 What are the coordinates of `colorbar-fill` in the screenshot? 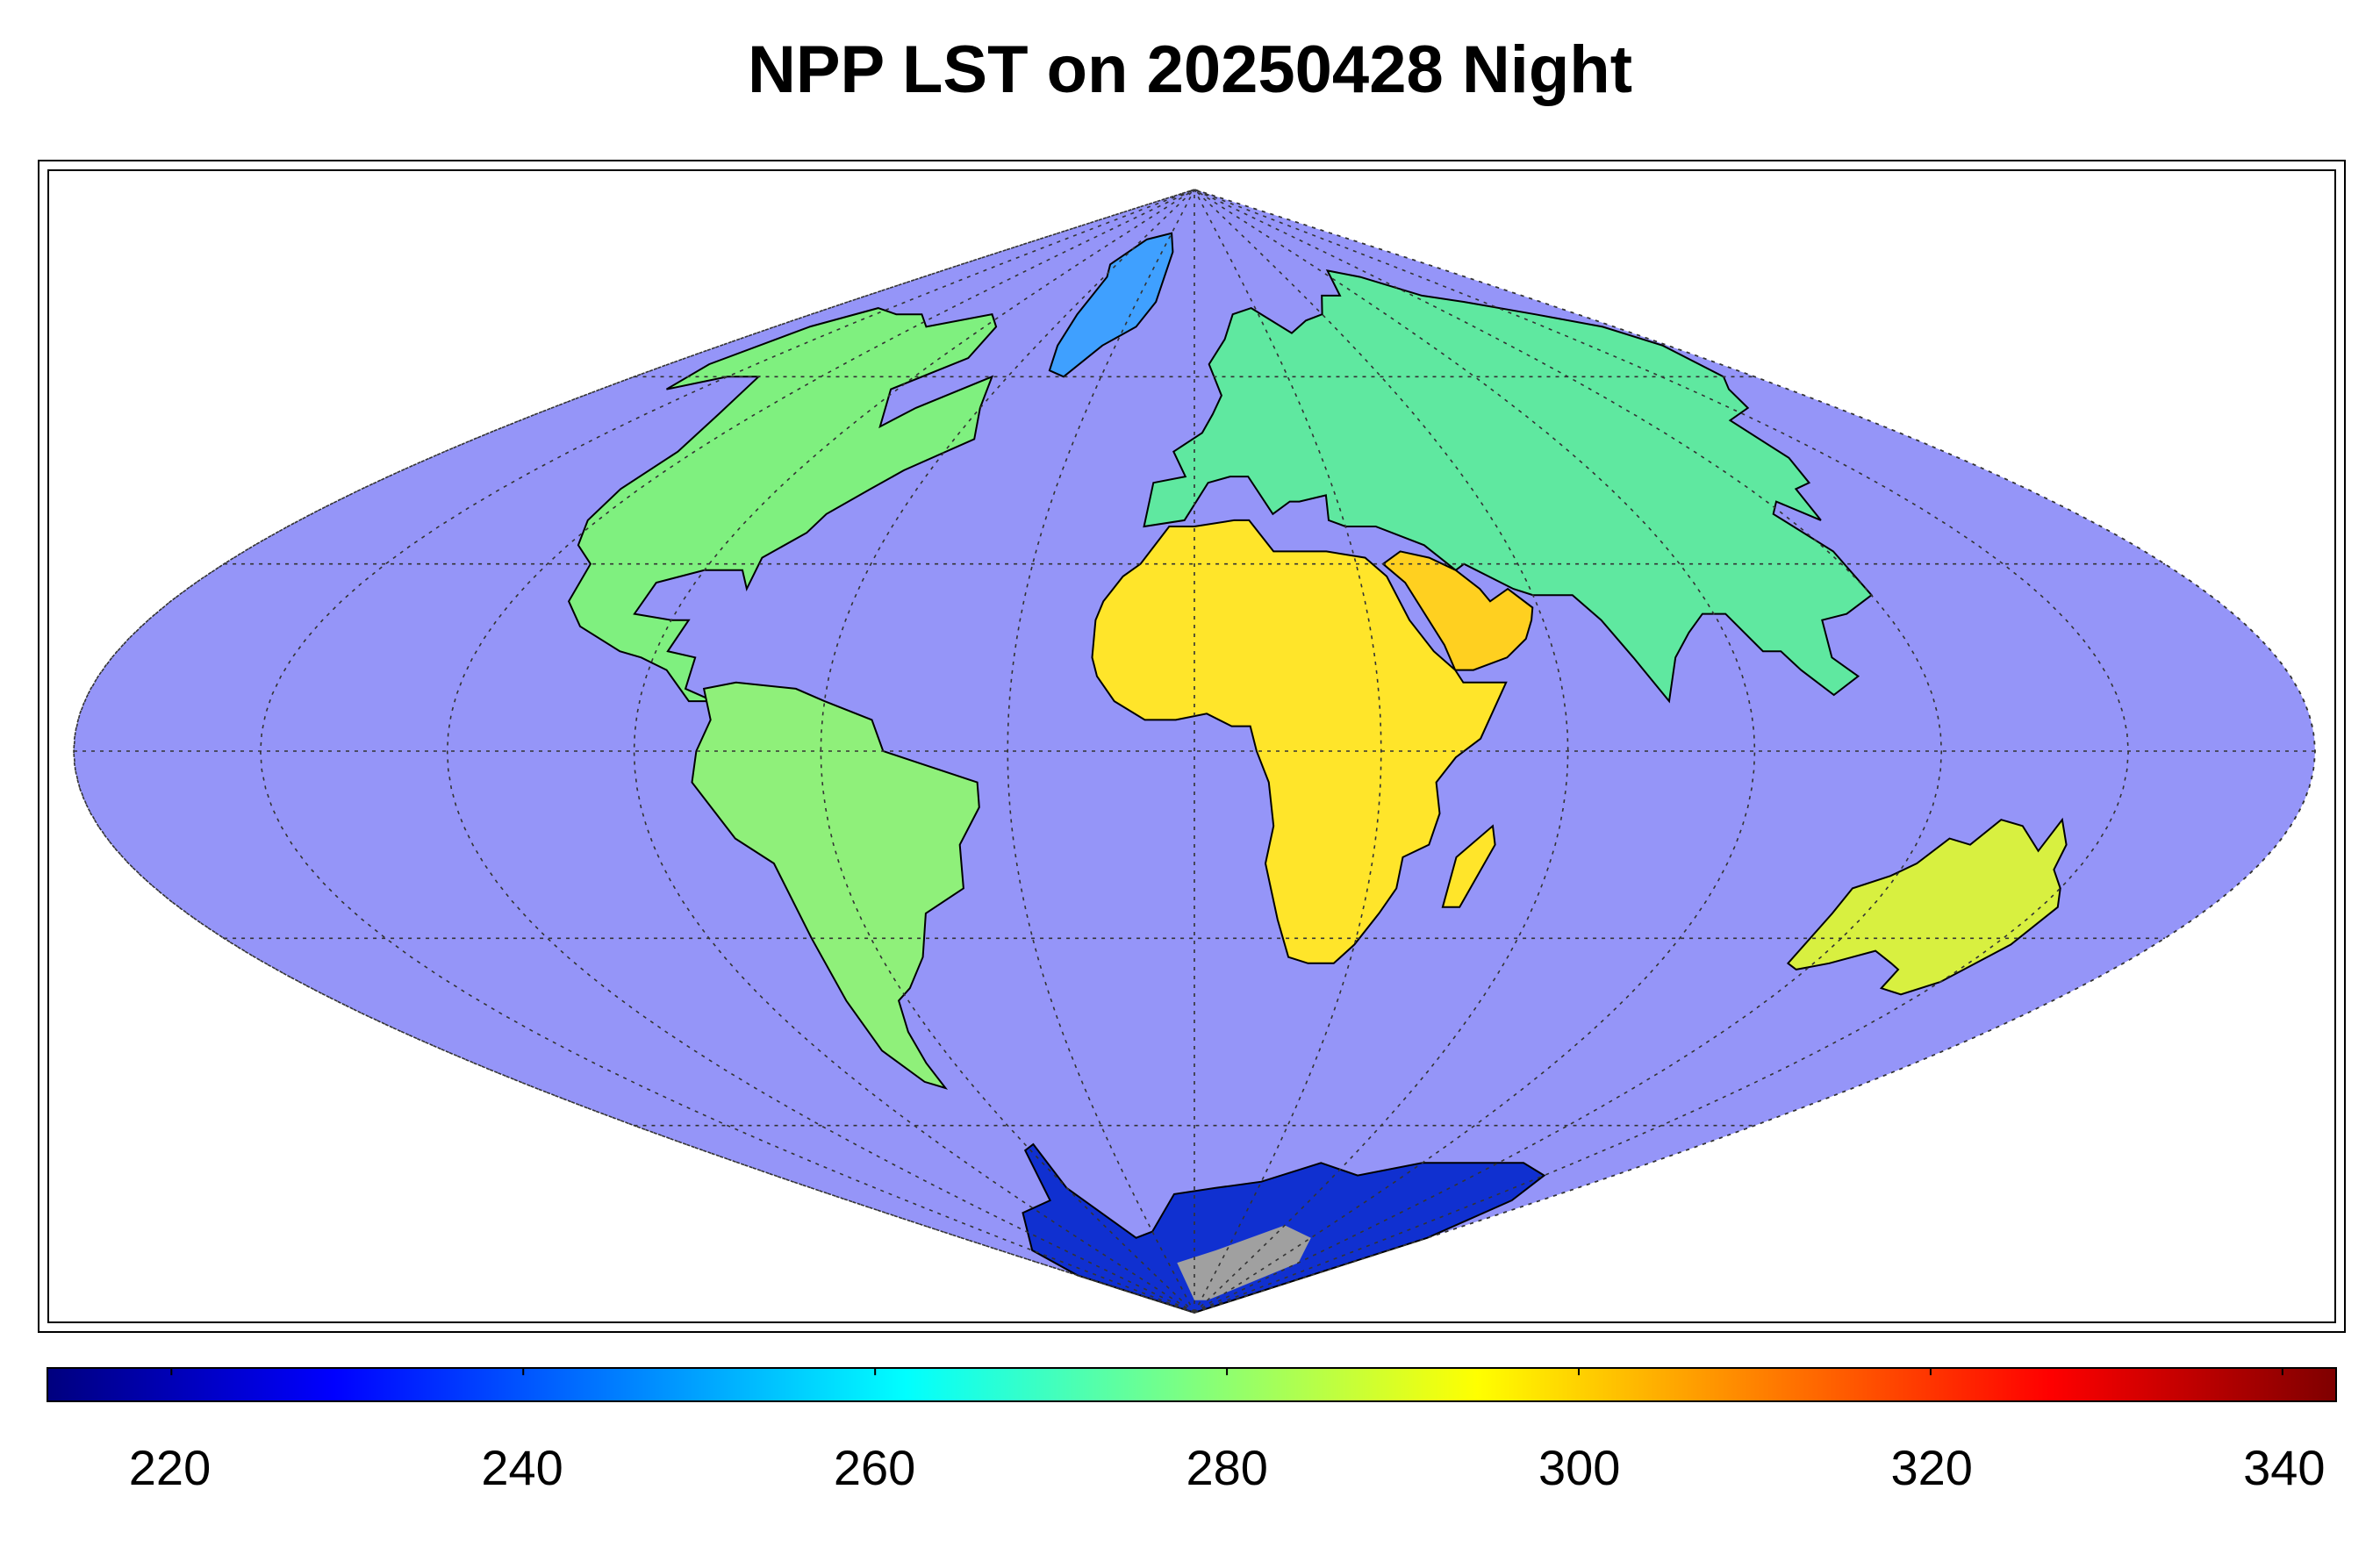 It's located at (1191, 1384).